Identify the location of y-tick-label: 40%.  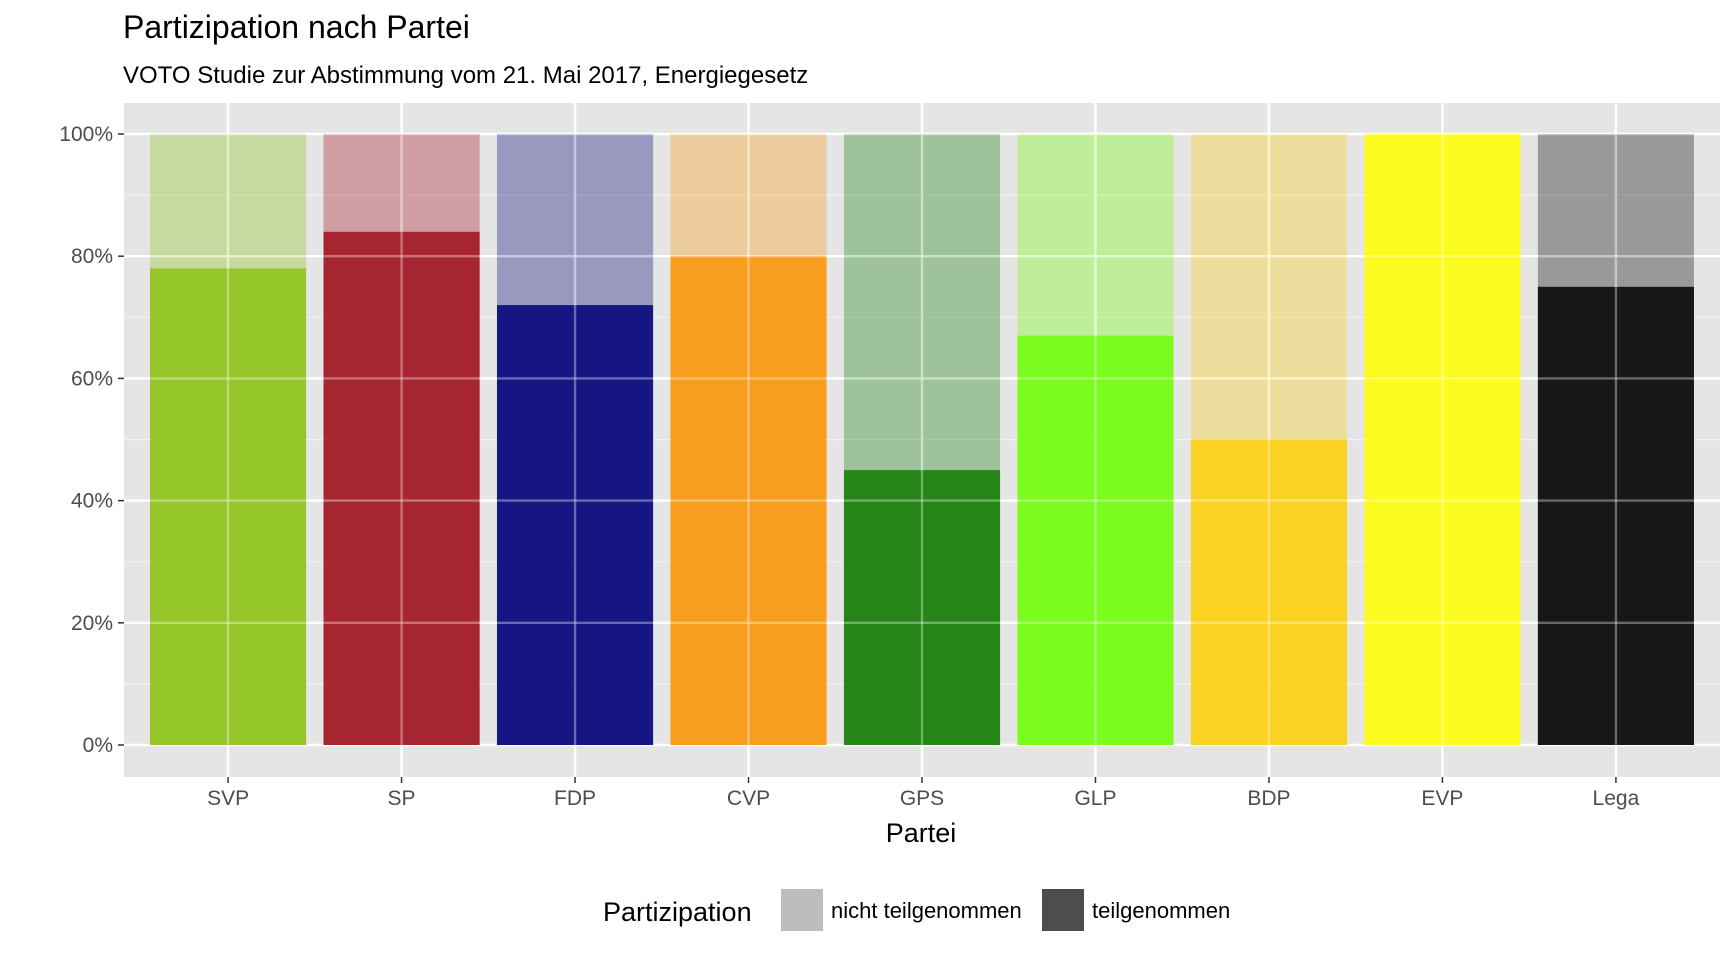
(92, 501).